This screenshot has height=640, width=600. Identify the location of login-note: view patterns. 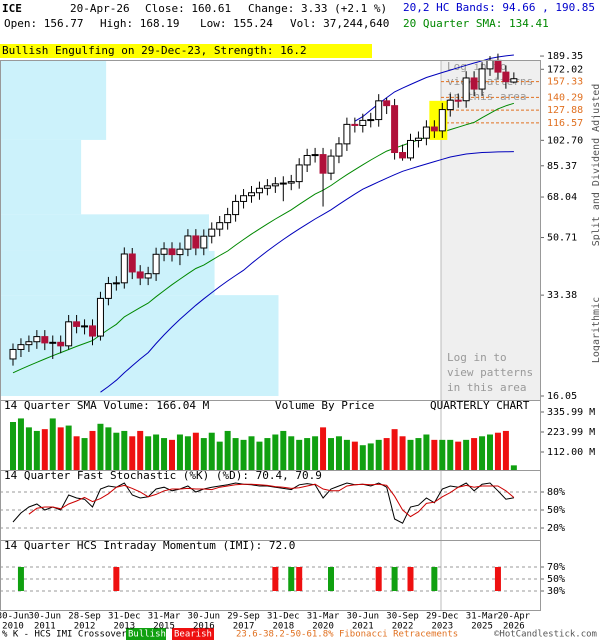
(490, 372).